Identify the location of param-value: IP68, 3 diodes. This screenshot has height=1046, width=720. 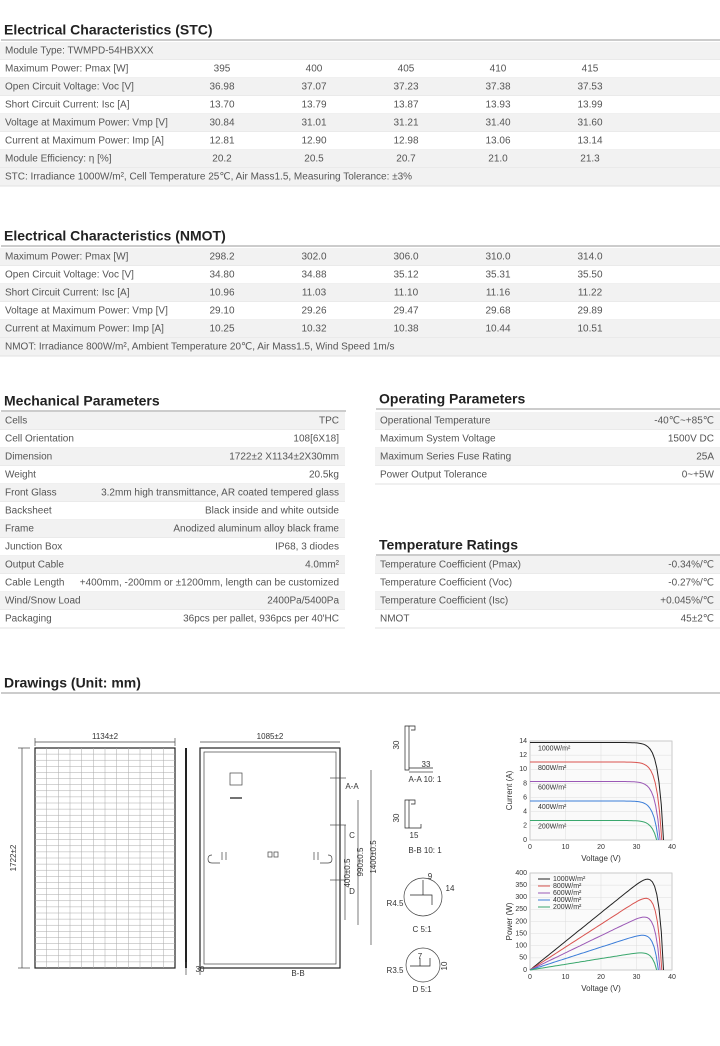
(307, 547).